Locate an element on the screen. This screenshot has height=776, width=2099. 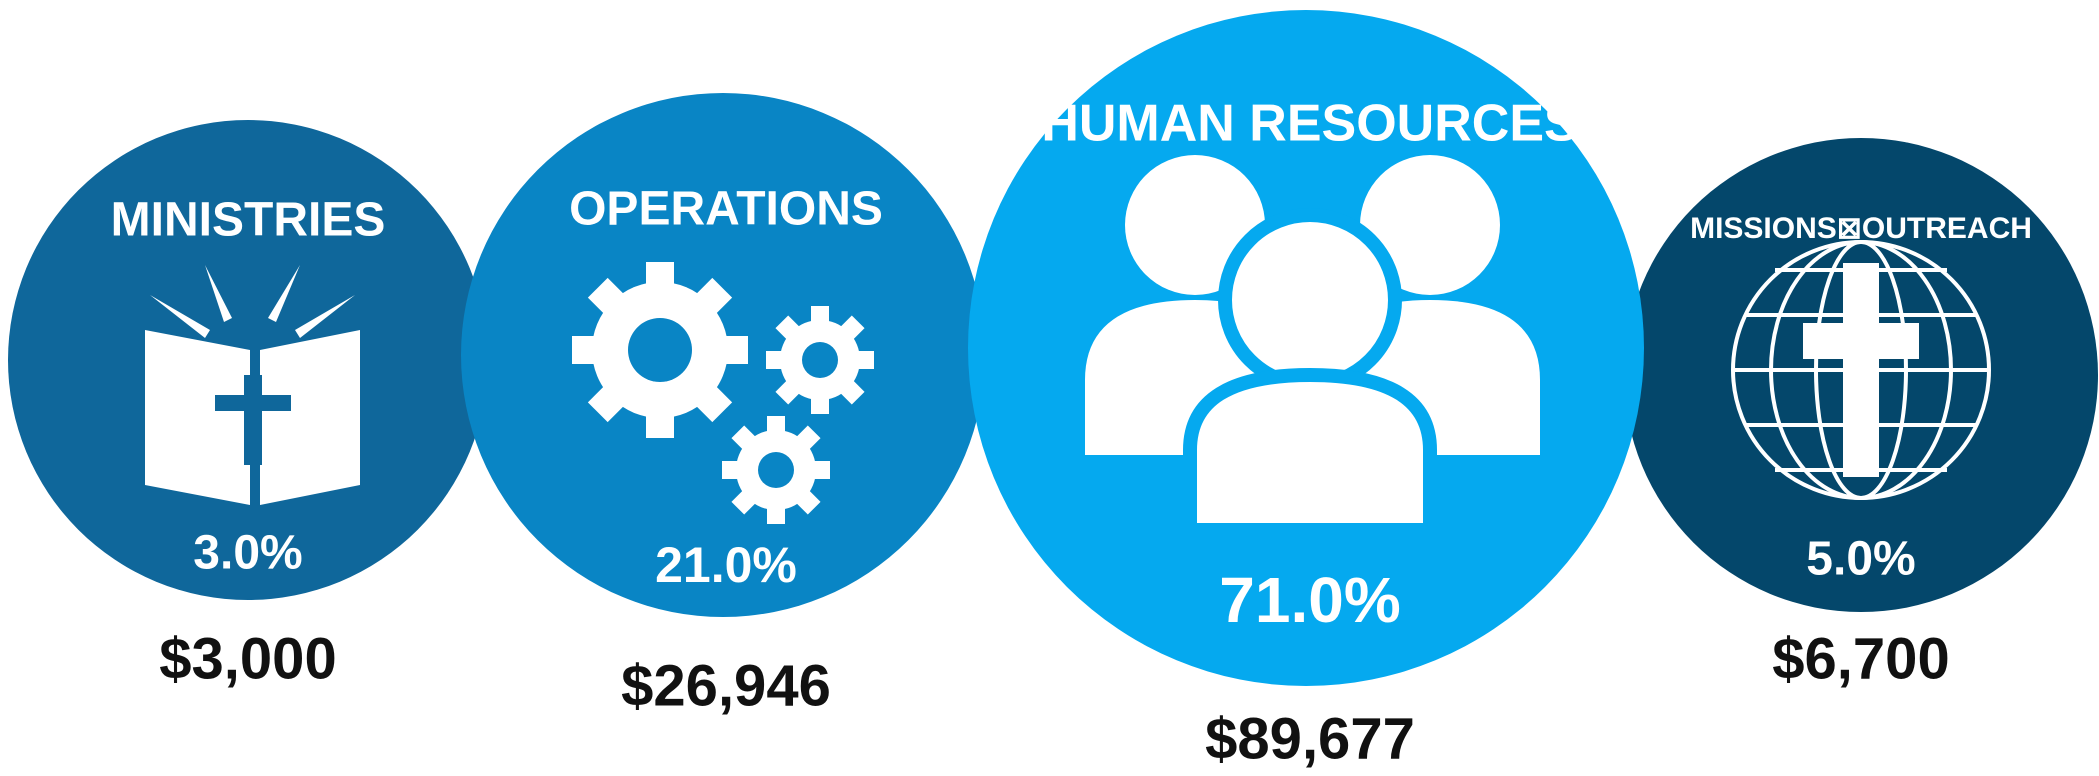
amount: $89,677 is located at coordinates (1310, 738).